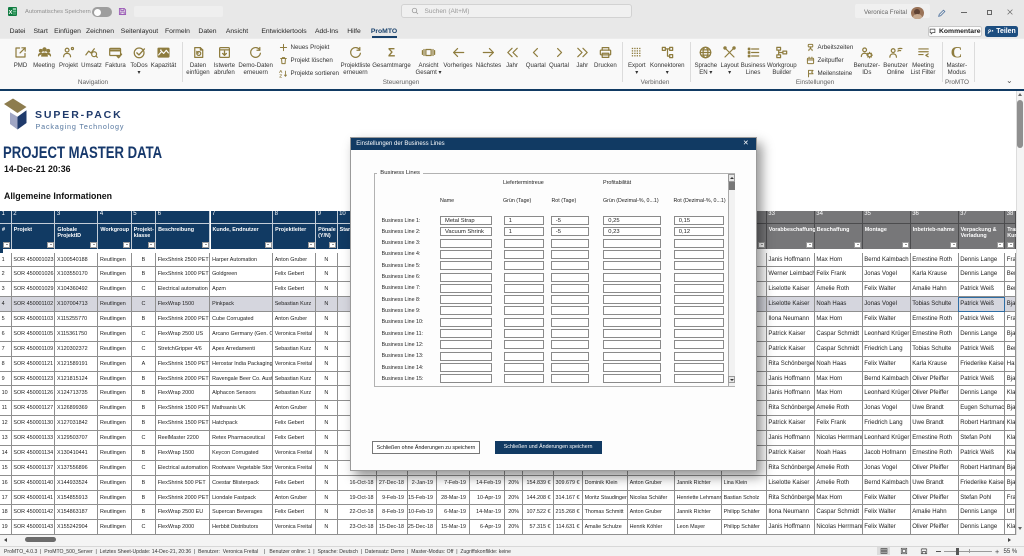 The image size is (1024, 556). I want to click on svg-text: X, so click(11, 13).